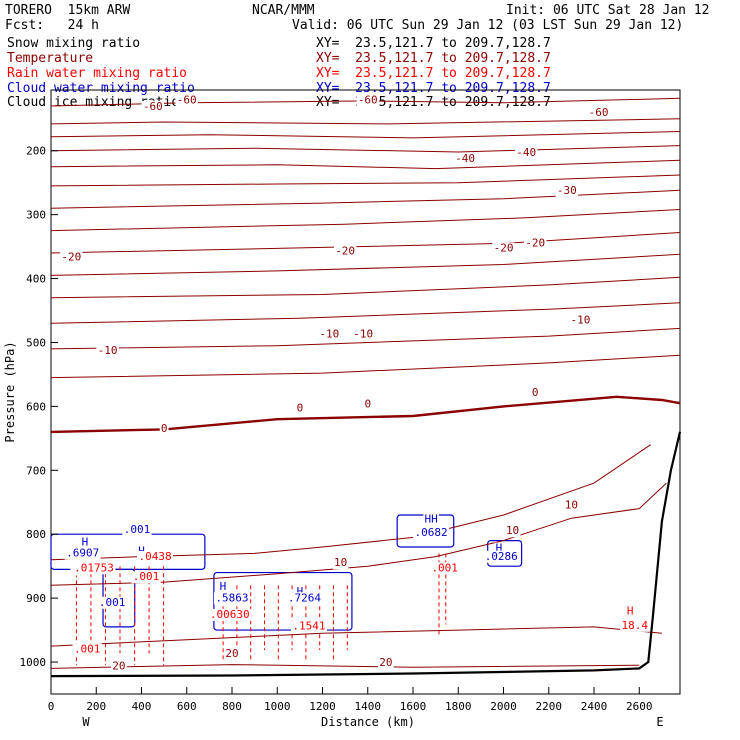  What do you see at coordinates (634, 625) in the screenshot?
I see `rain-water-label: 18.4` at bounding box center [634, 625].